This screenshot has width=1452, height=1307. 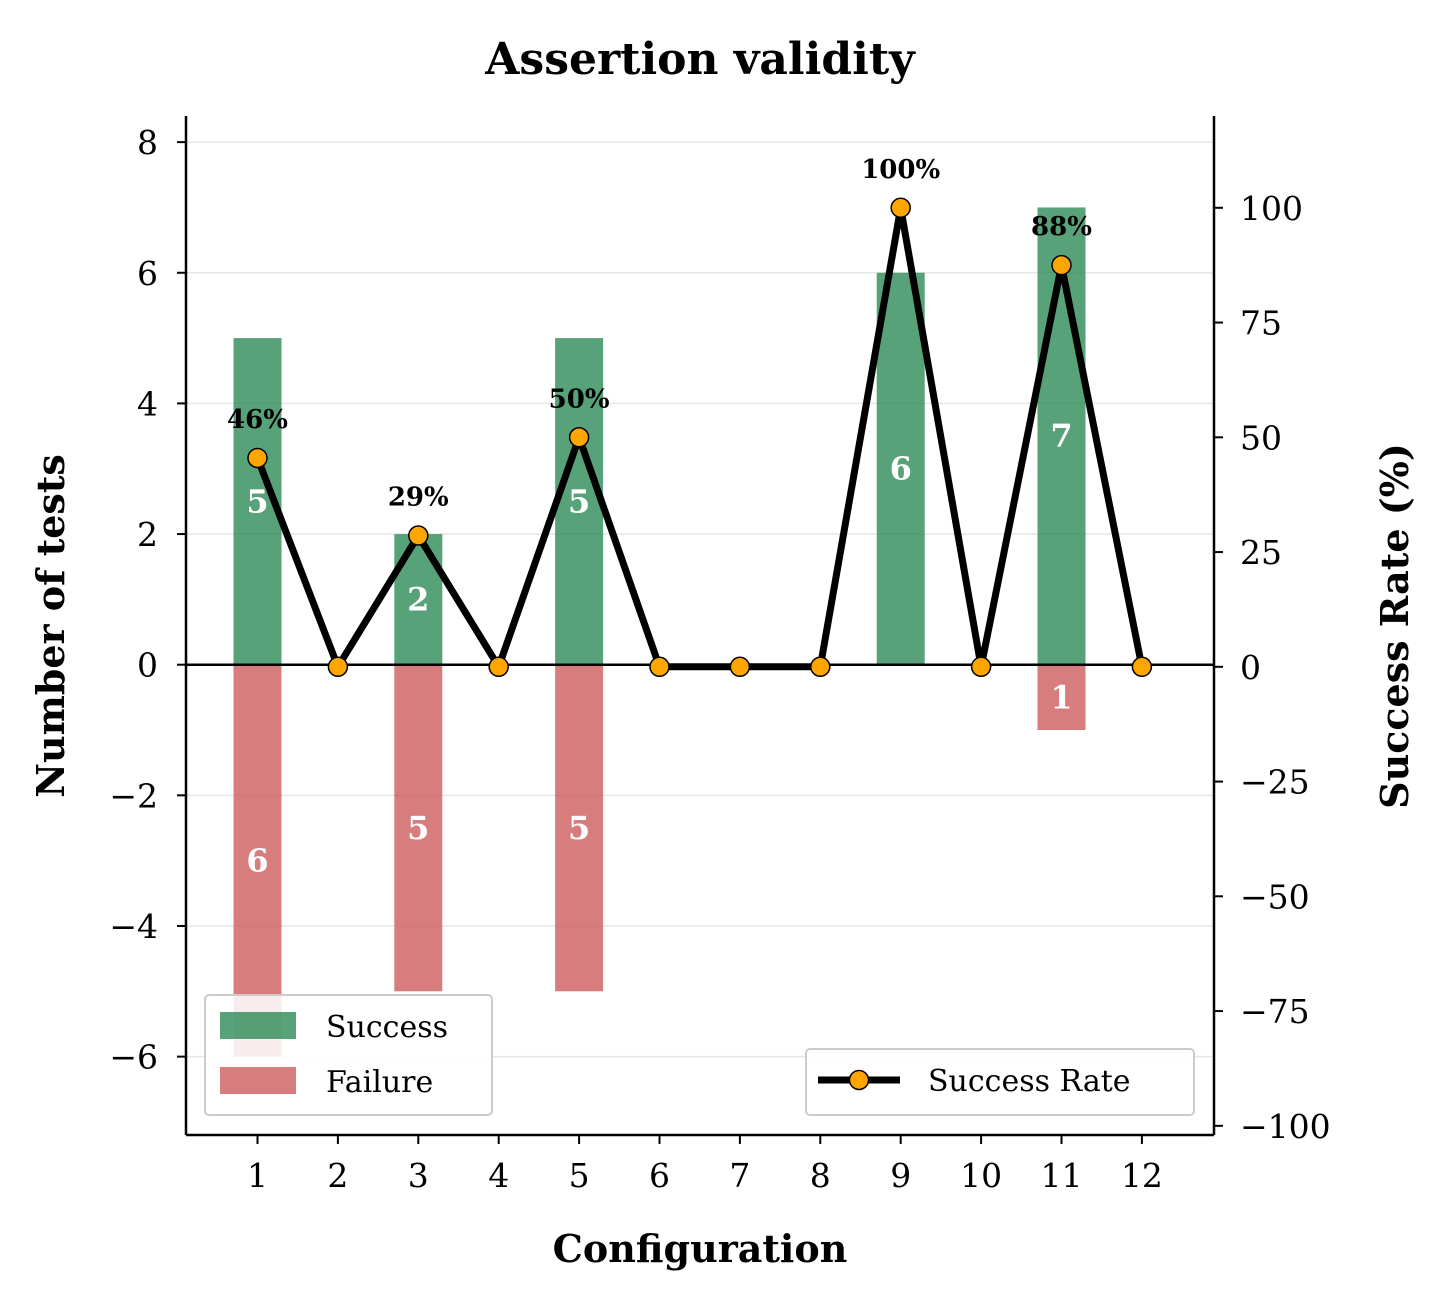 What do you see at coordinates (337, 1175) in the screenshot?
I see `x-tick-label: 2` at bounding box center [337, 1175].